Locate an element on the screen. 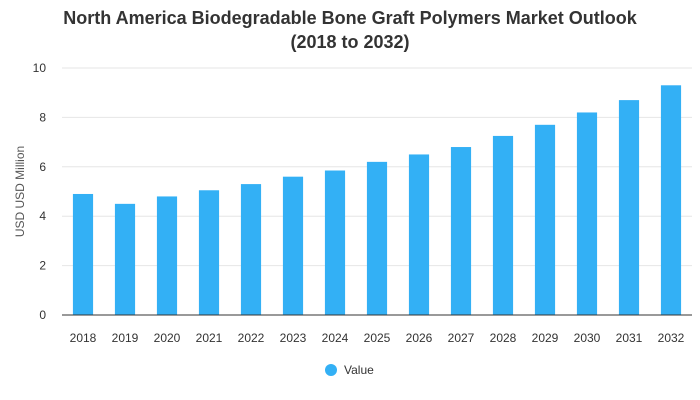 The height and width of the screenshot is (400, 700). bar-2031 is located at coordinates (629, 207).